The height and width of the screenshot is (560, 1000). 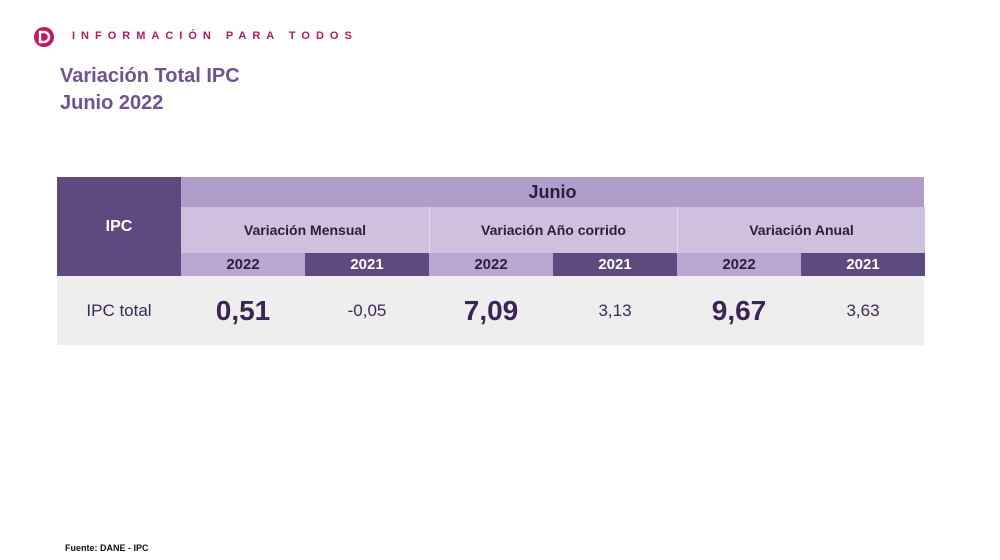 I want to click on row-label: IPC total, so click(x=119, y=310).